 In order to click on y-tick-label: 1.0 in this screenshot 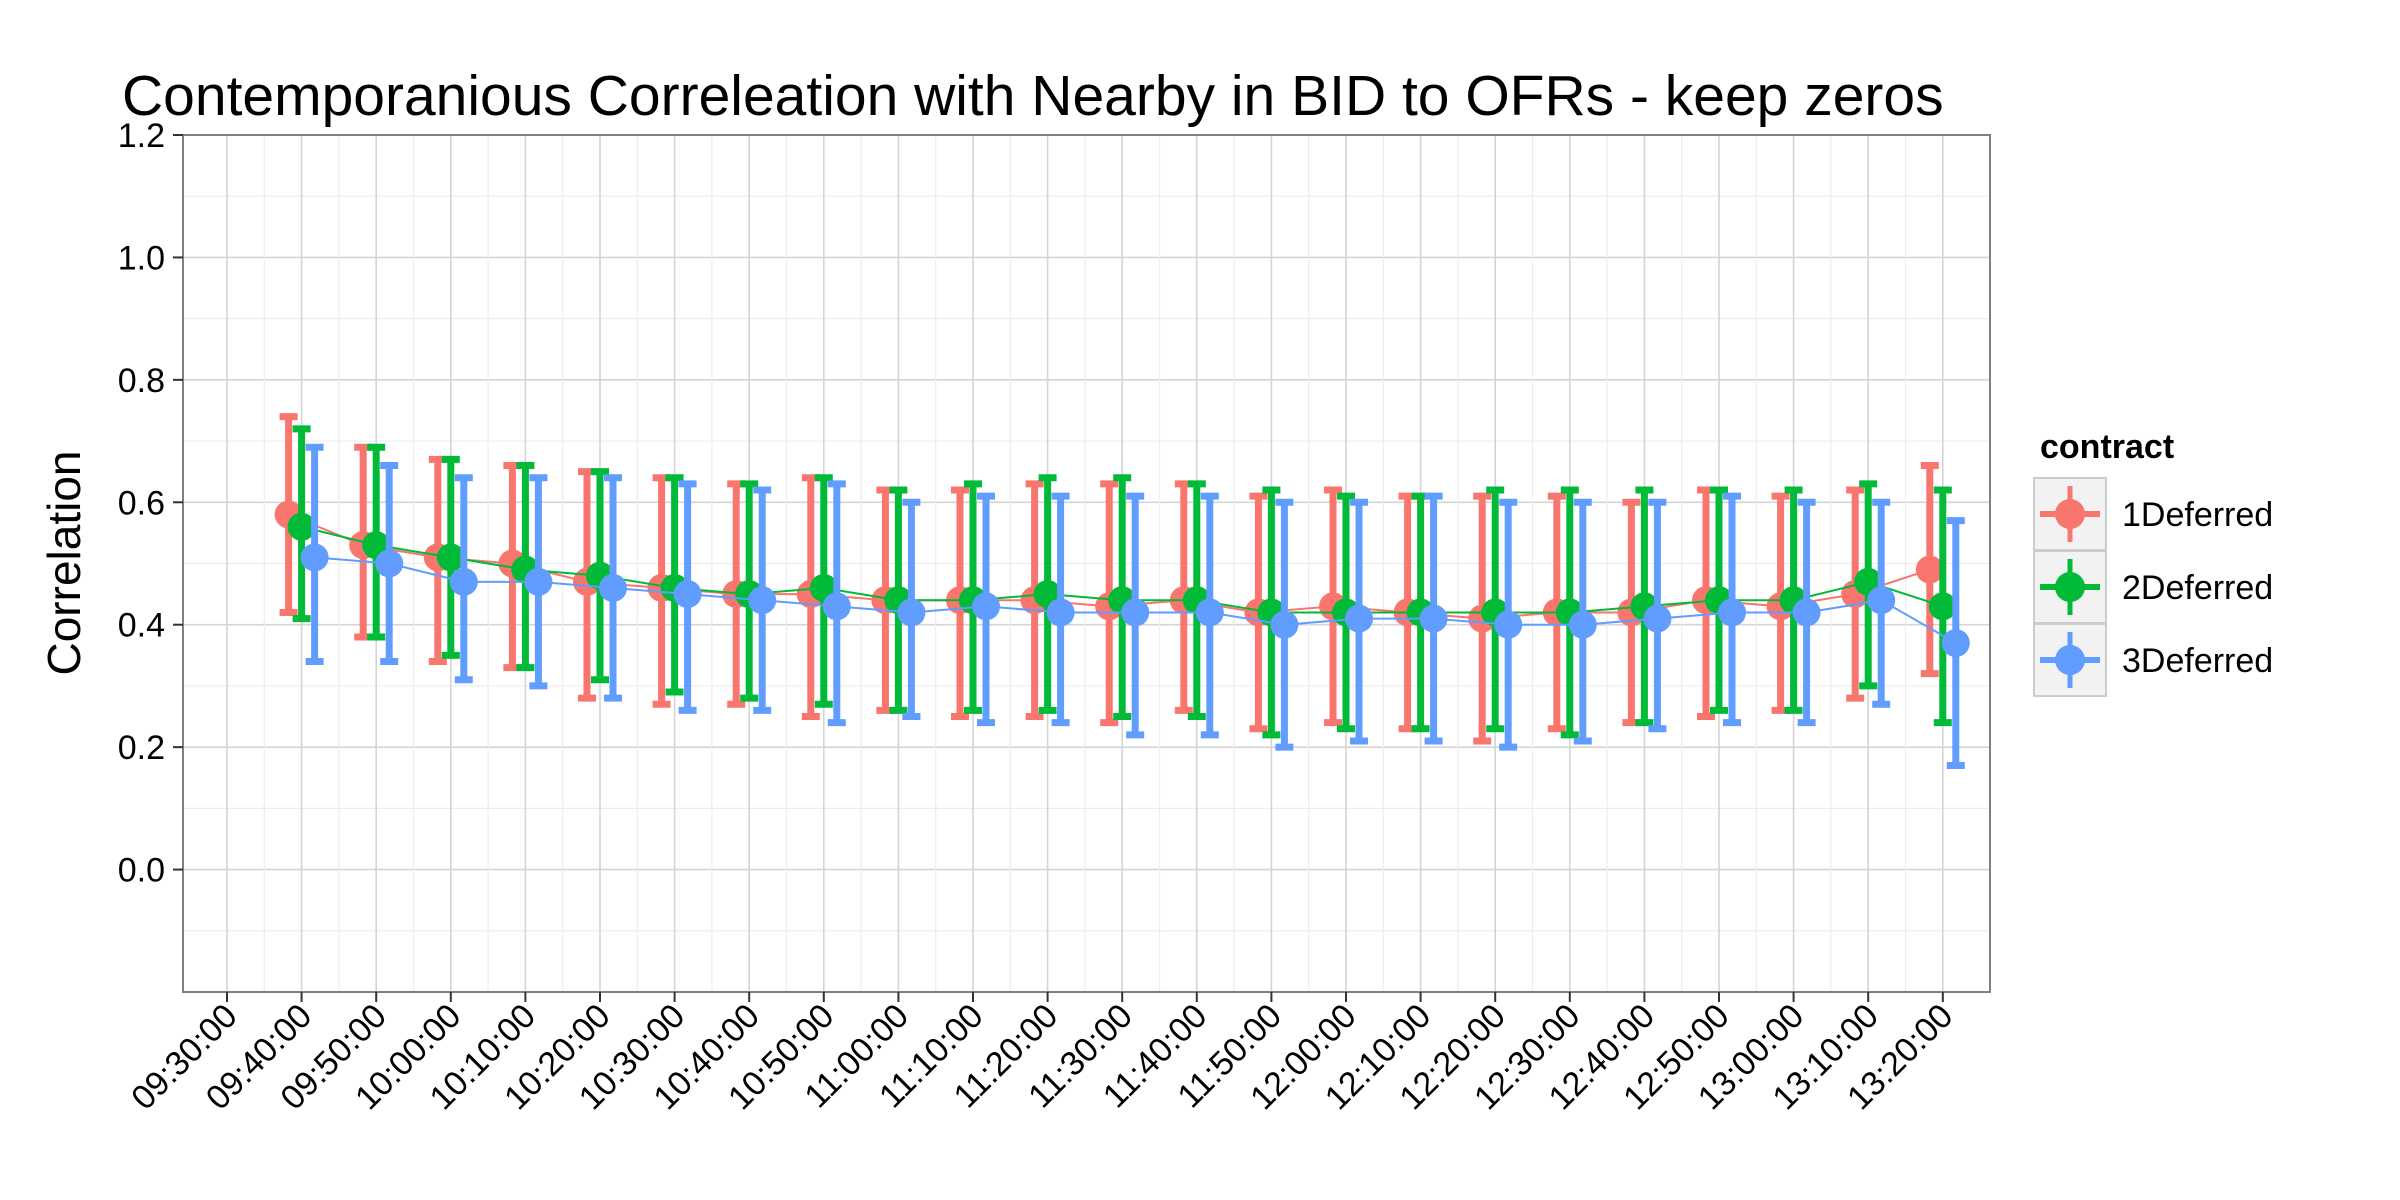, I will do `click(141, 258)`.